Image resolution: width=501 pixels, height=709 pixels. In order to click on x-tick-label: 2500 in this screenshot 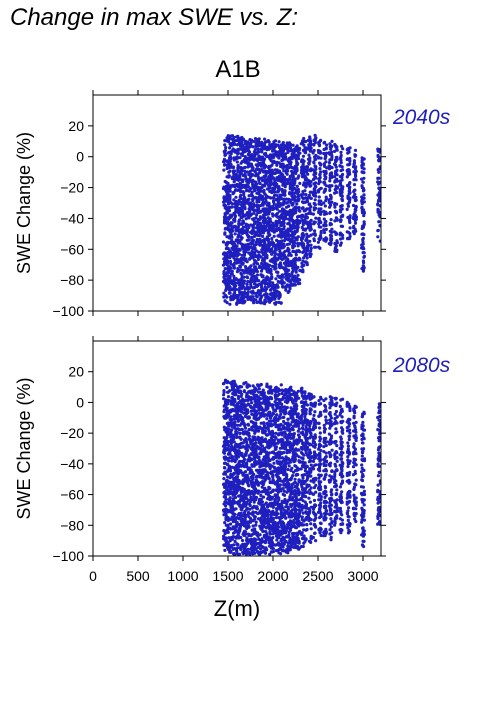, I will do `click(317, 576)`.